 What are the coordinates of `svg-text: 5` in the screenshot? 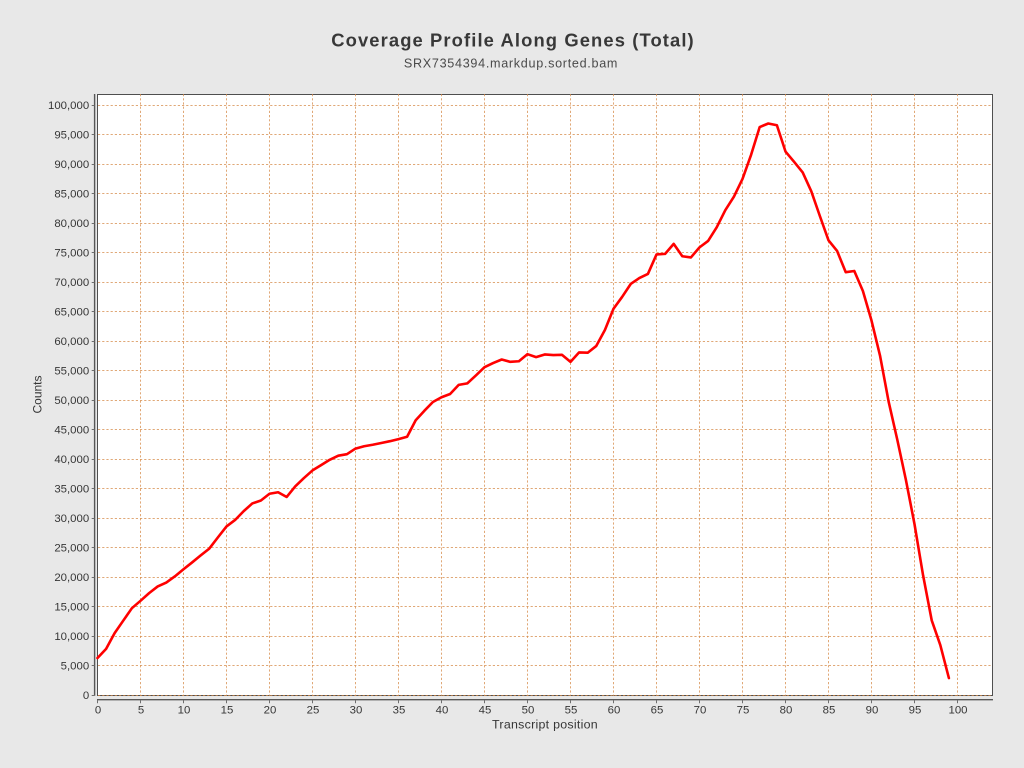 It's located at (141, 711).